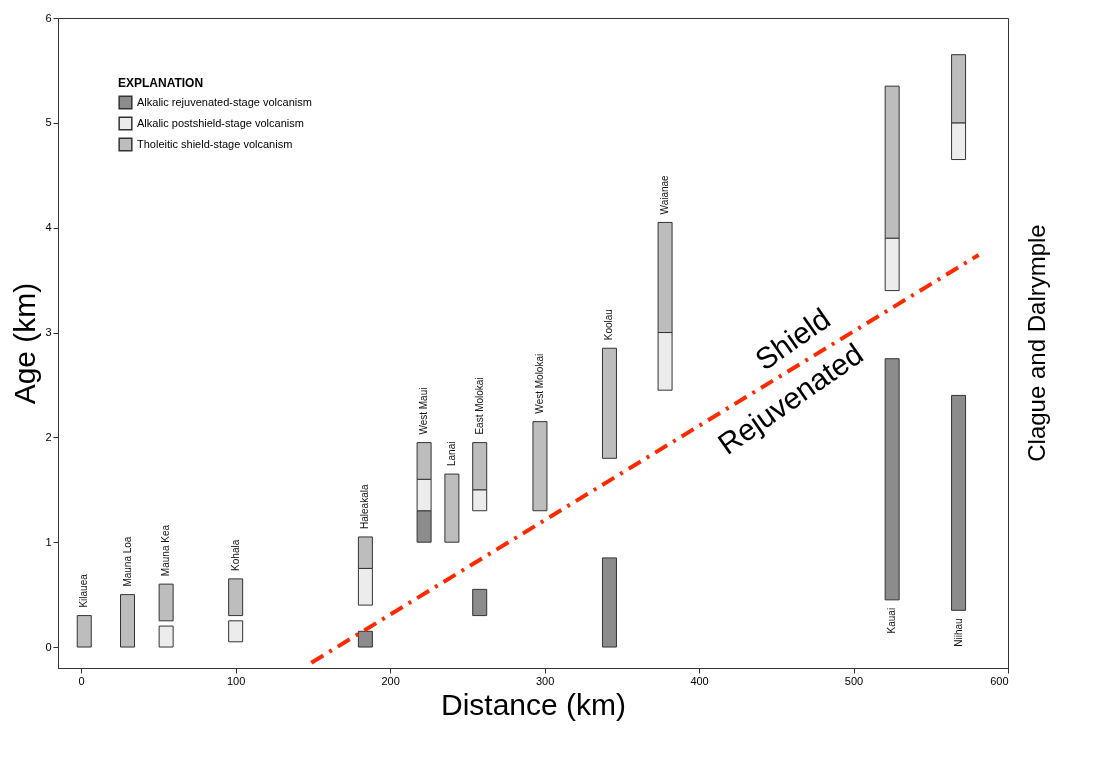  Describe the element at coordinates (48, 541) in the screenshot. I see `y-tick-label: 1` at that location.